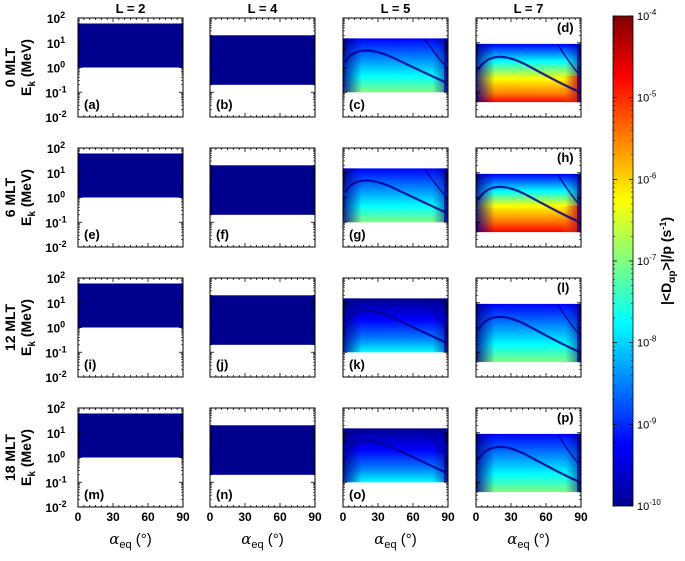 The width and height of the screenshot is (685, 561). I want to click on panel-n: (n)0 30 60 90 αeq (°), so click(264, 479).